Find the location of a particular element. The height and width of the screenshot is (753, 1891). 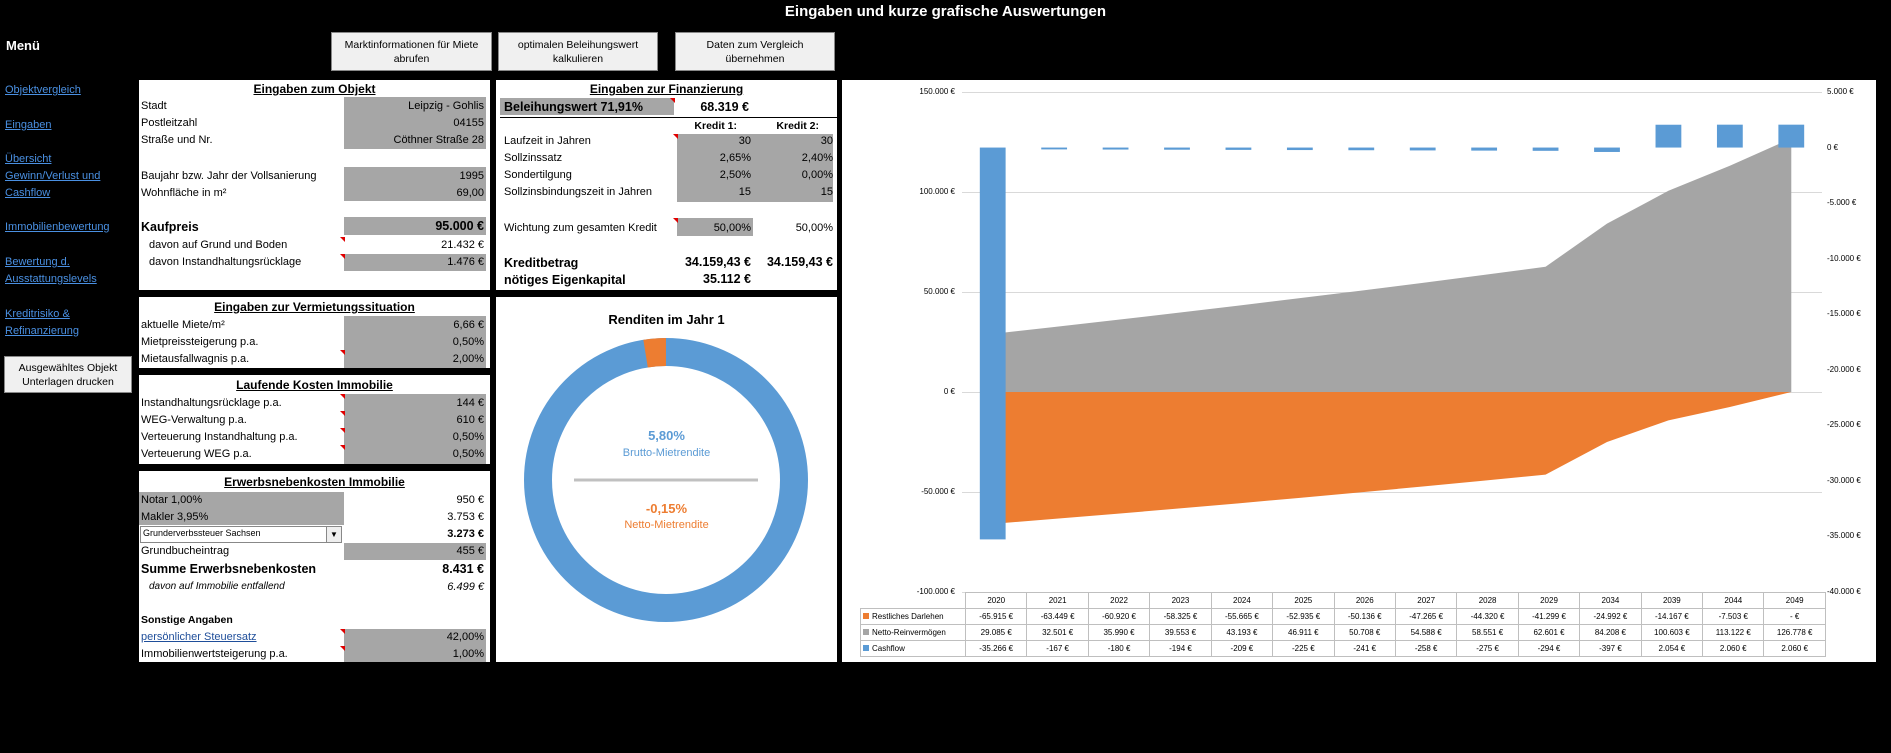

optimal-loan-button: optimalen Beleihungswert kalkulieren is located at coordinates (578, 51).